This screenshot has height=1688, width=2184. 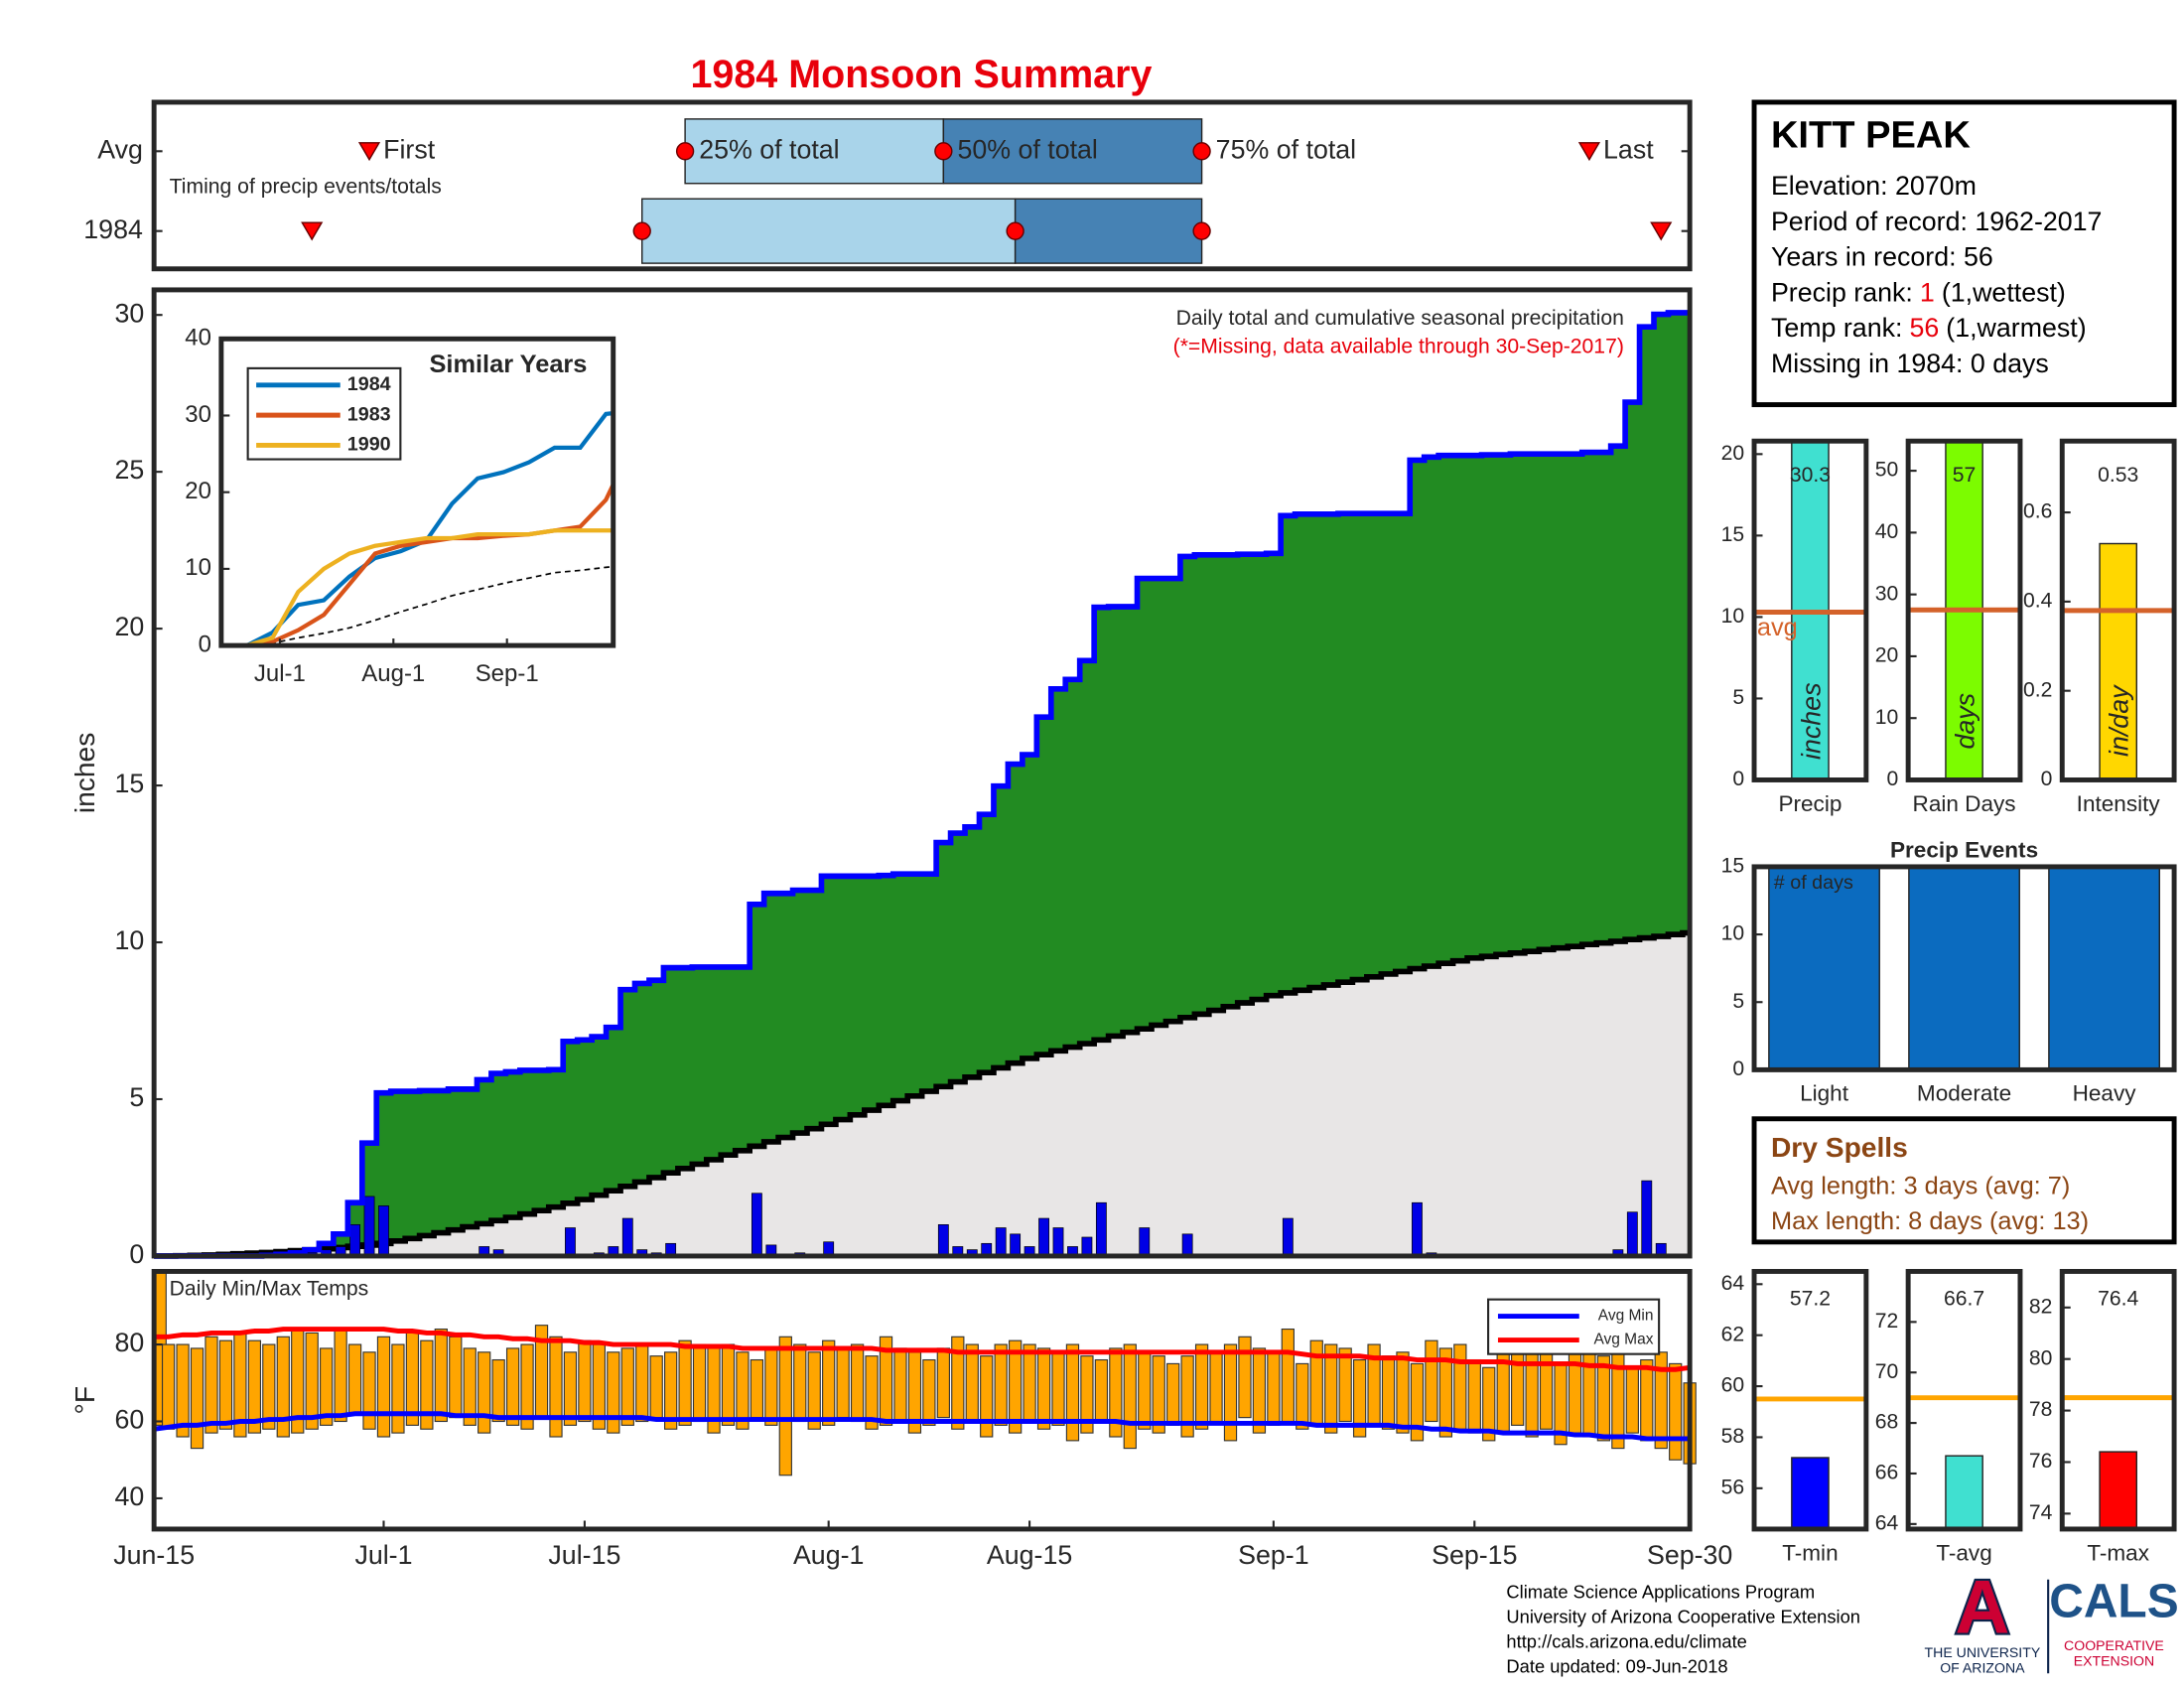 What do you see at coordinates (1777, 627) in the screenshot?
I see `average-label: avg` at bounding box center [1777, 627].